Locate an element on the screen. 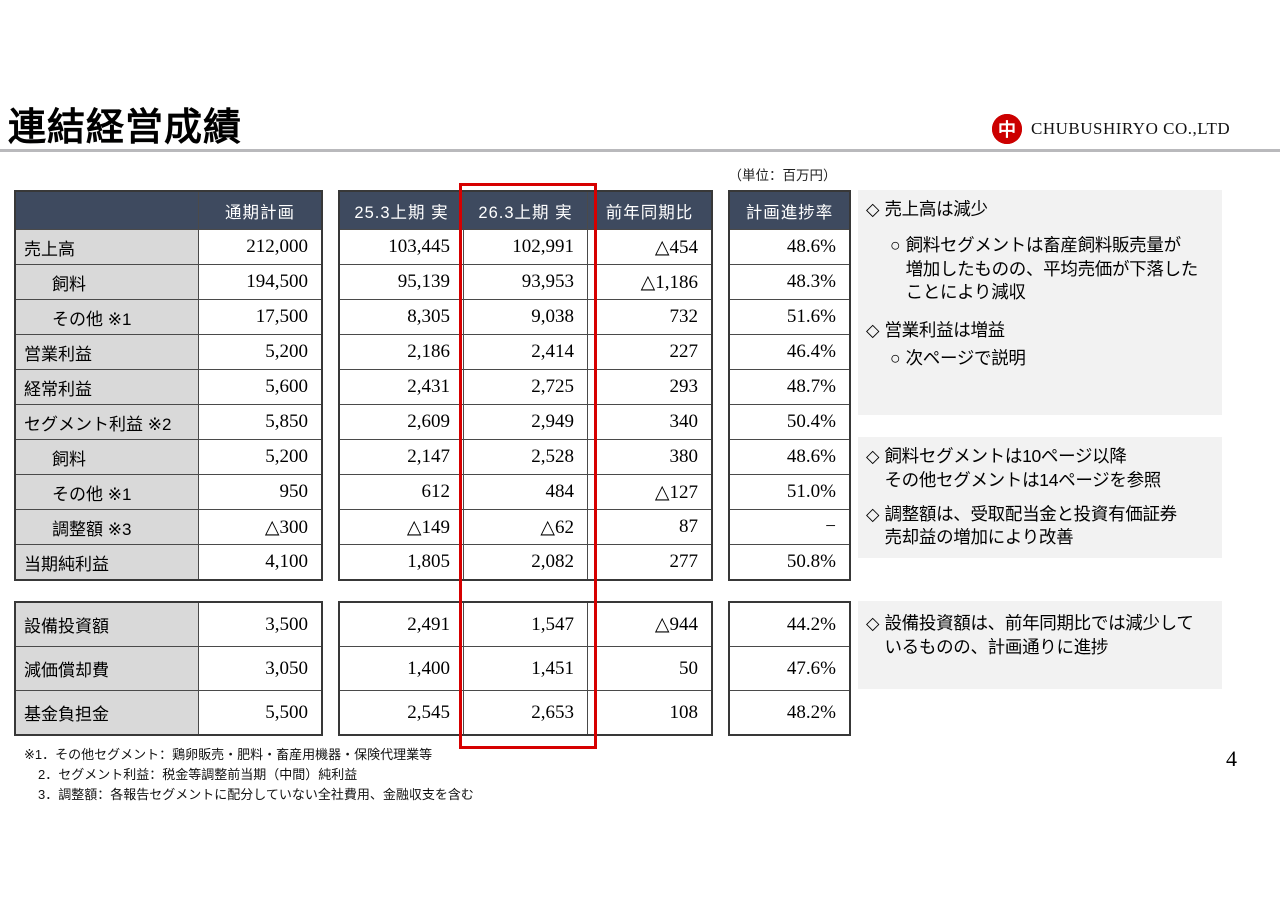  cell-plan: △300 is located at coordinates (260, 527).